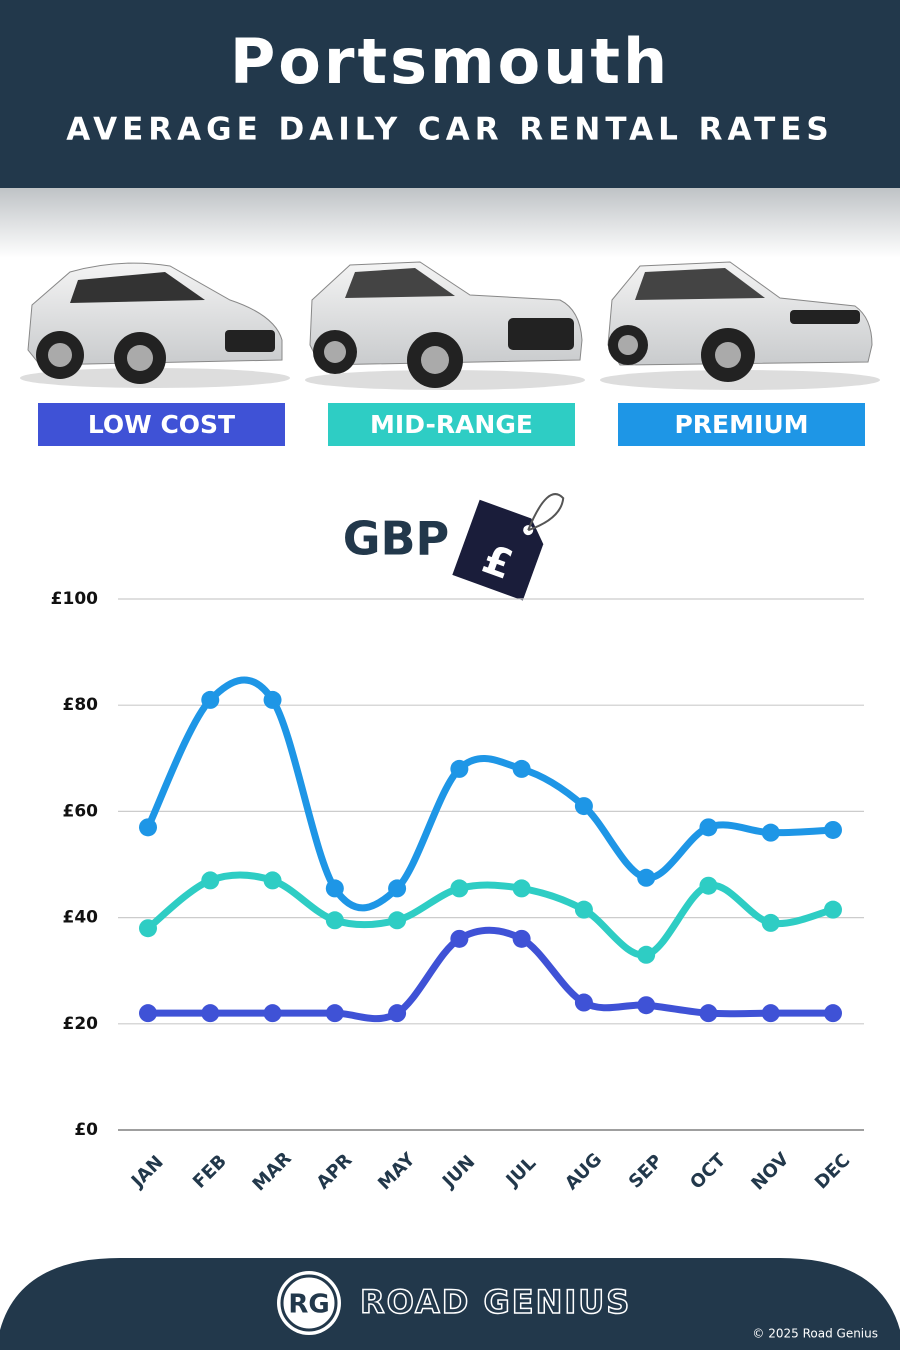 This screenshot has width=900, height=1350. What do you see at coordinates (81, 811) in the screenshot?
I see `y-tick-label: £60` at bounding box center [81, 811].